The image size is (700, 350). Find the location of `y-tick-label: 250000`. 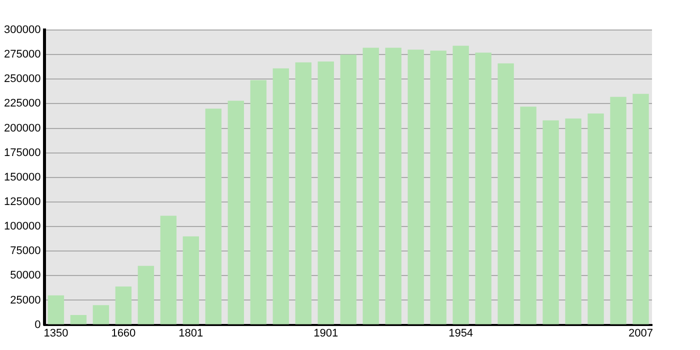

y-tick-label: 250000 is located at coordinates (22, 79).